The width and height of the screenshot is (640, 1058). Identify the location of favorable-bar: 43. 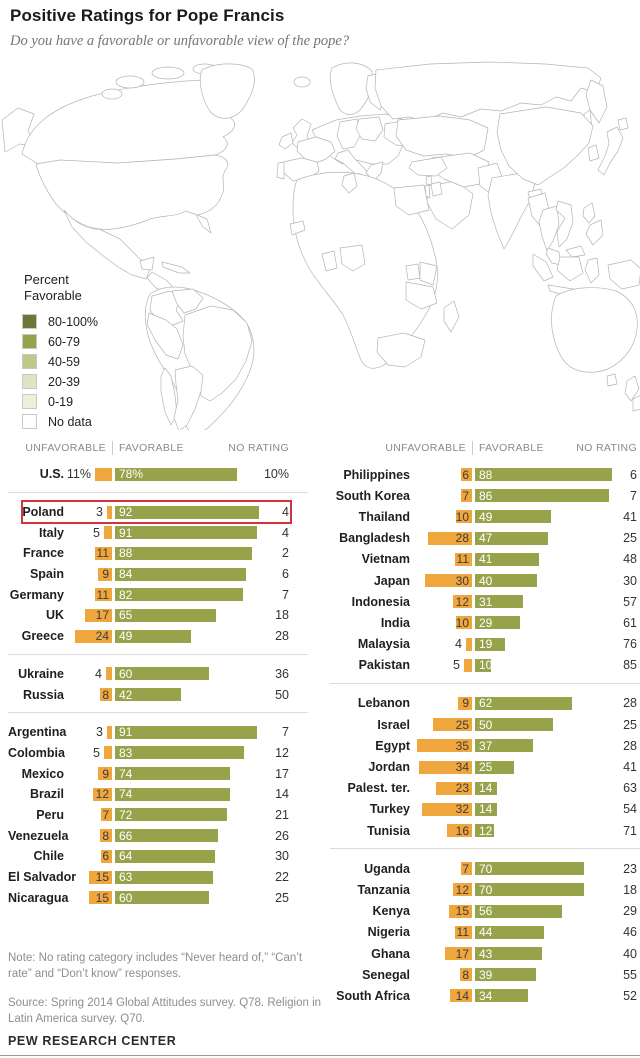
(508, 954).